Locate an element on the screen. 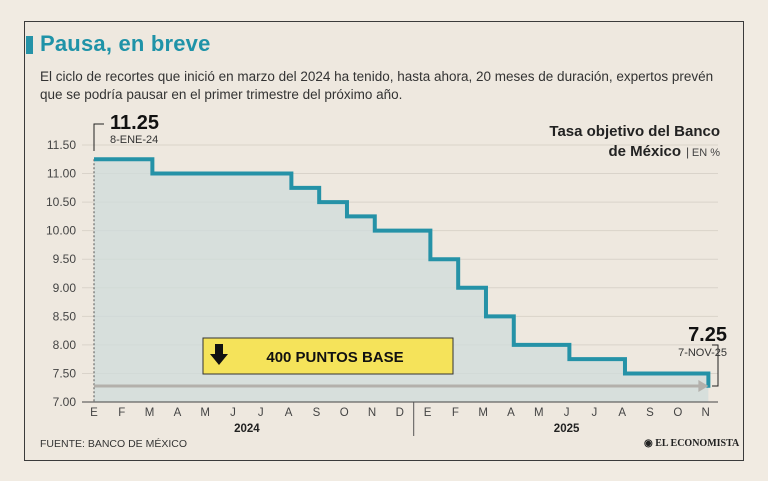 This screenshot has height=481, width=768. banner-box is located at coordinates (328, 356).